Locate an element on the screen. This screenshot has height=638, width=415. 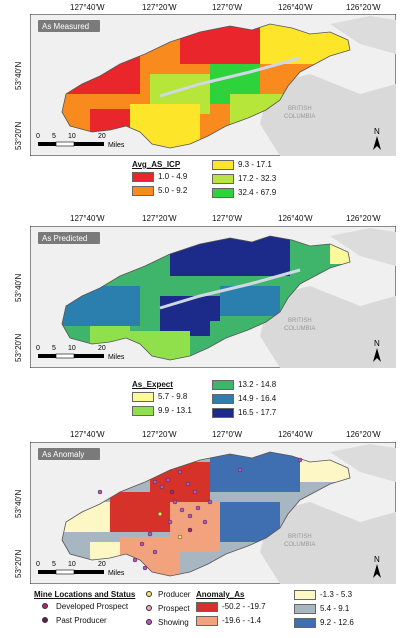
legend-label: 32.4 - 67.9 is located at coordinates (257, 192).